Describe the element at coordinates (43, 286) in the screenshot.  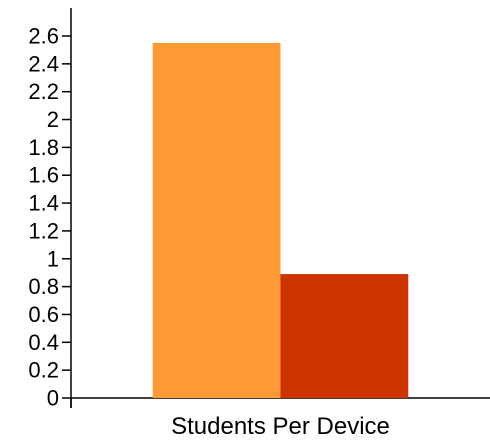
I see `y-tick-label: 0.8` at that location.